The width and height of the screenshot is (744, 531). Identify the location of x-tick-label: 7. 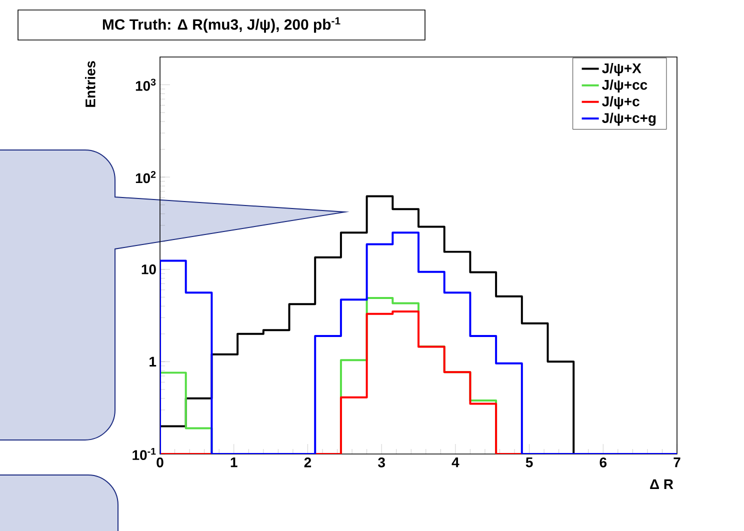
(677, 463).